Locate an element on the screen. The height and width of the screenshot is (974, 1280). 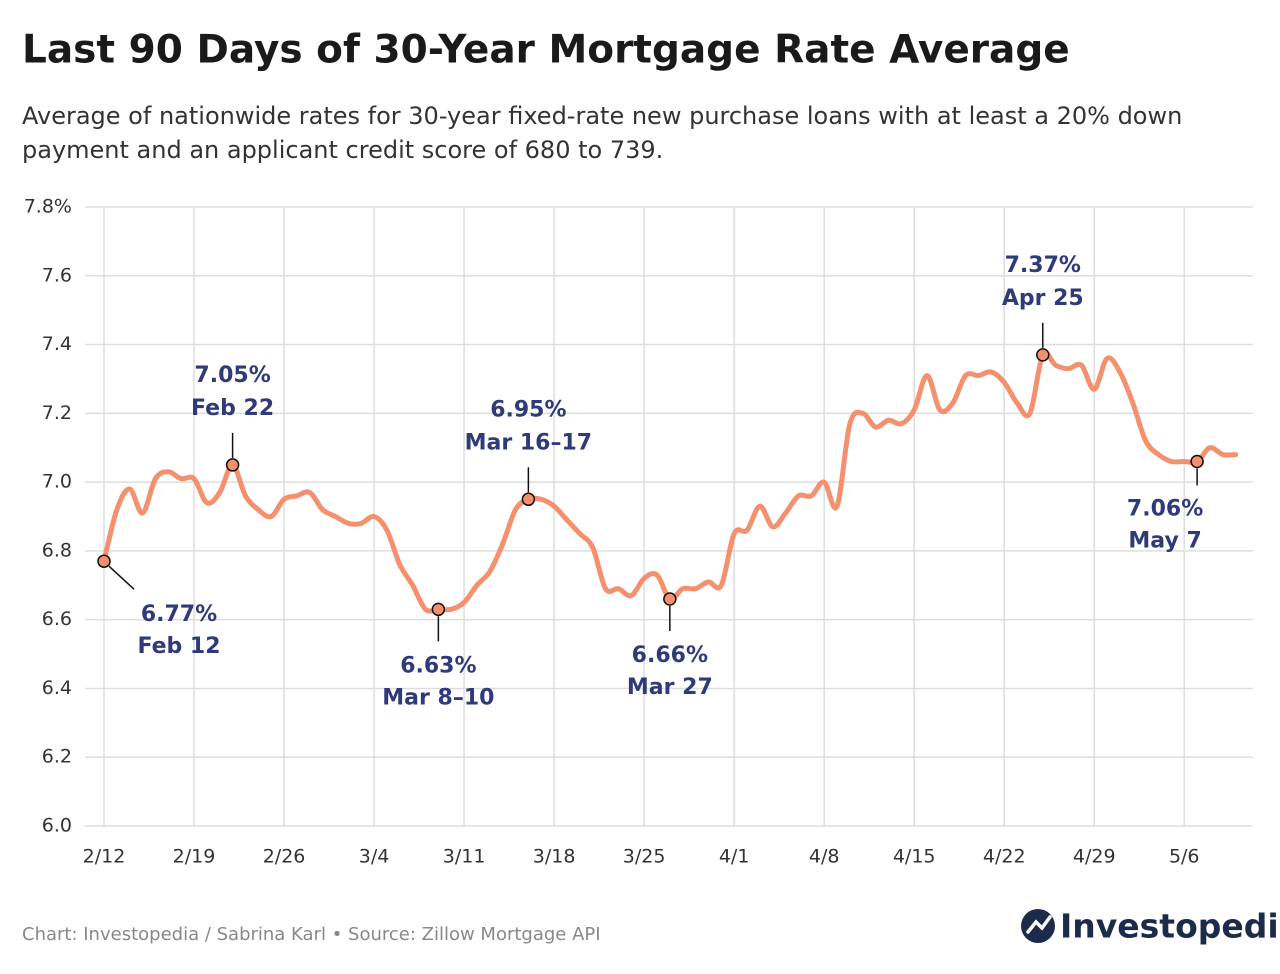
x-tick-label: 5/6 is located at coordinates (1184, 857).